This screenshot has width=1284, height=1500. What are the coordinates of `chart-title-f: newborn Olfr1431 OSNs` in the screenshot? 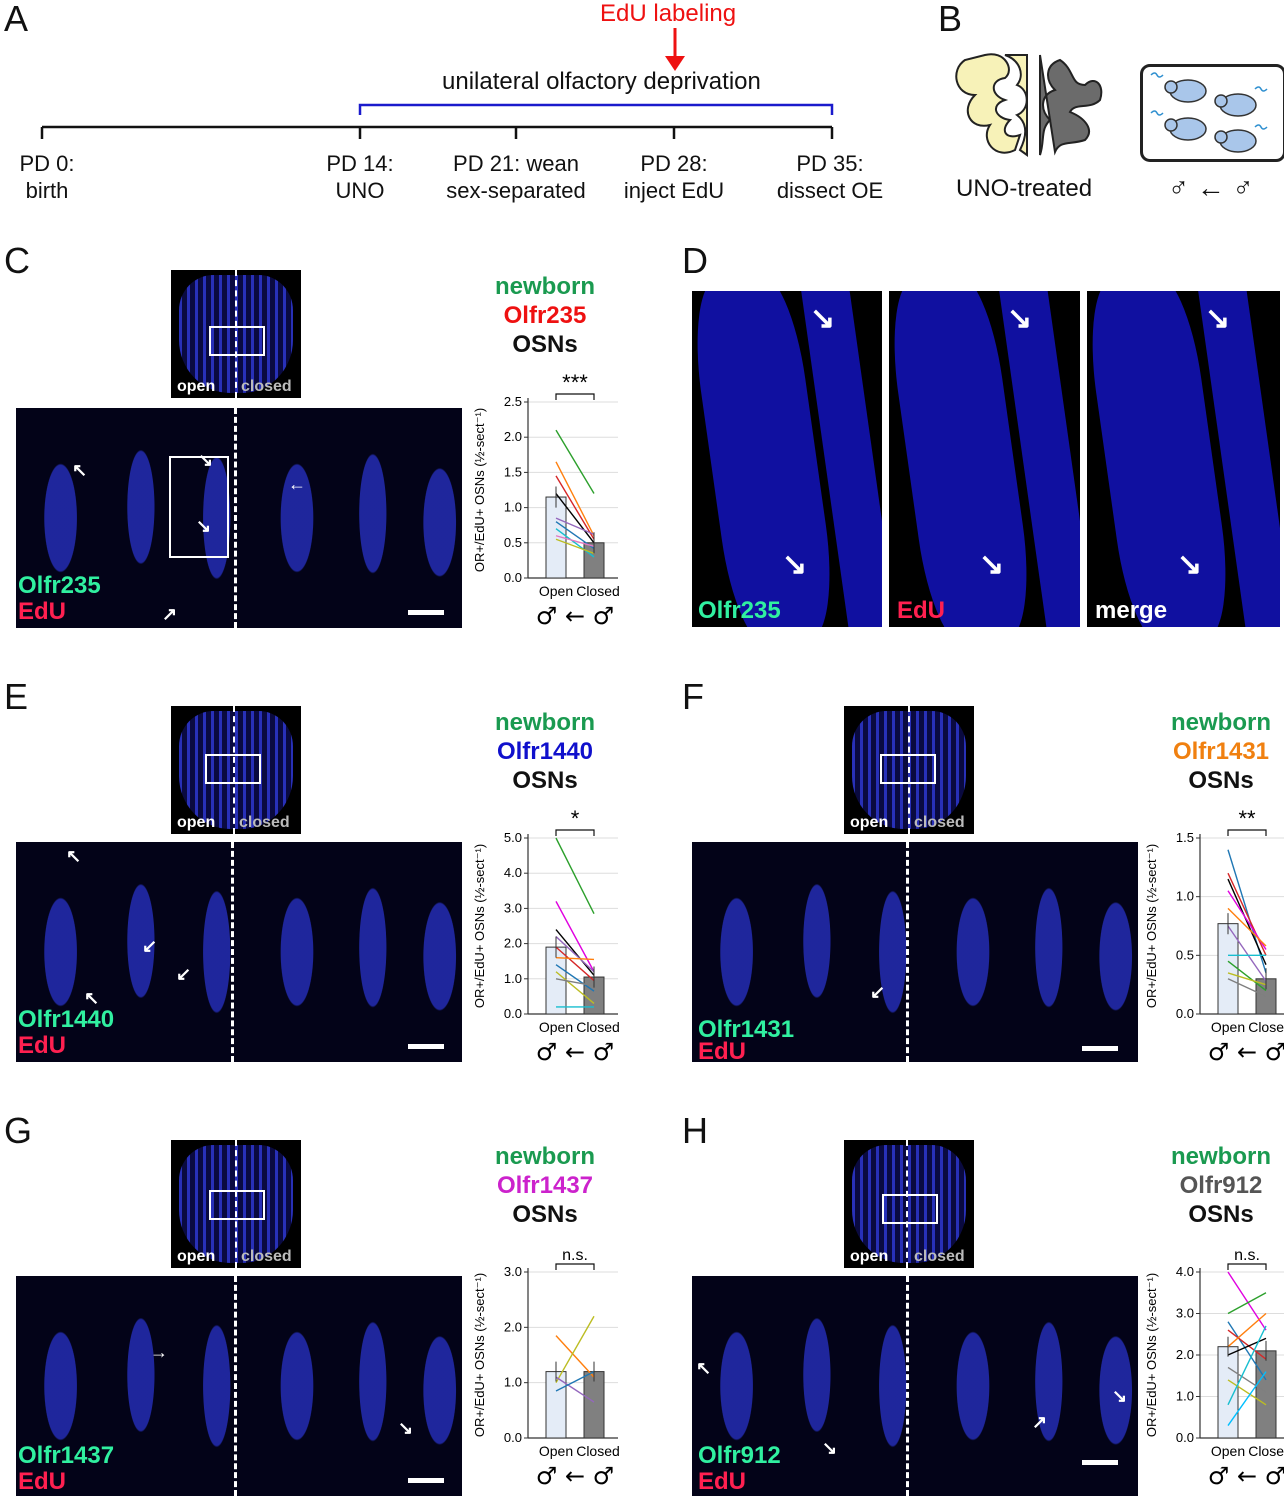 It's located at (1221, 751).